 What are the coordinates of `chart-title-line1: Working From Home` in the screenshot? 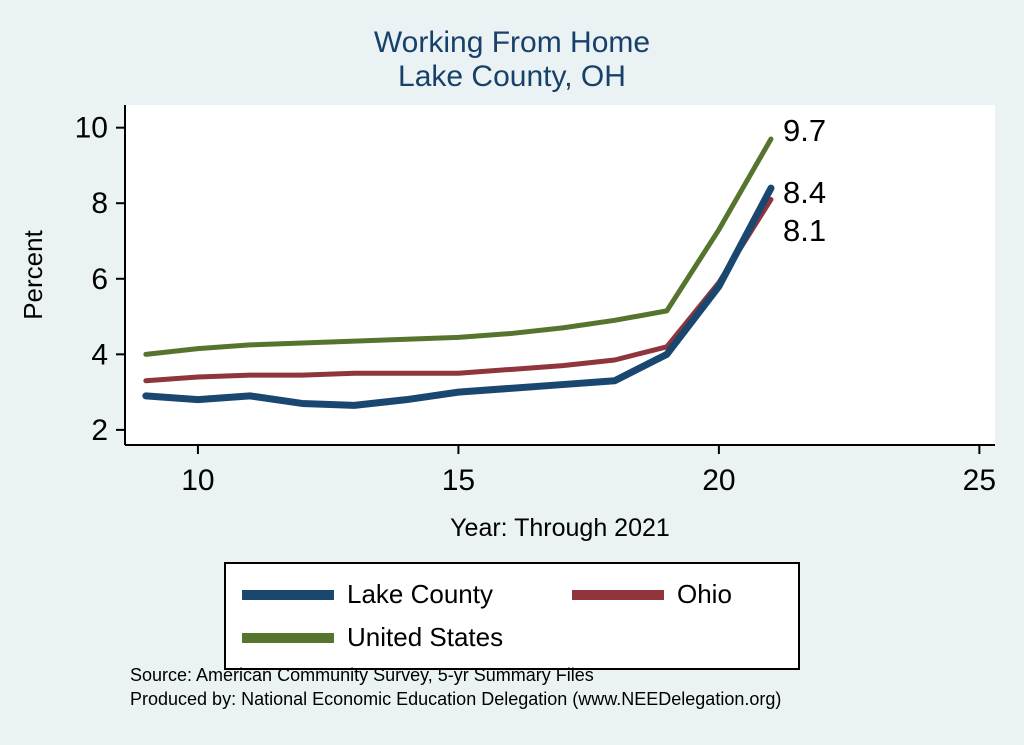 It's located at (512, 42).